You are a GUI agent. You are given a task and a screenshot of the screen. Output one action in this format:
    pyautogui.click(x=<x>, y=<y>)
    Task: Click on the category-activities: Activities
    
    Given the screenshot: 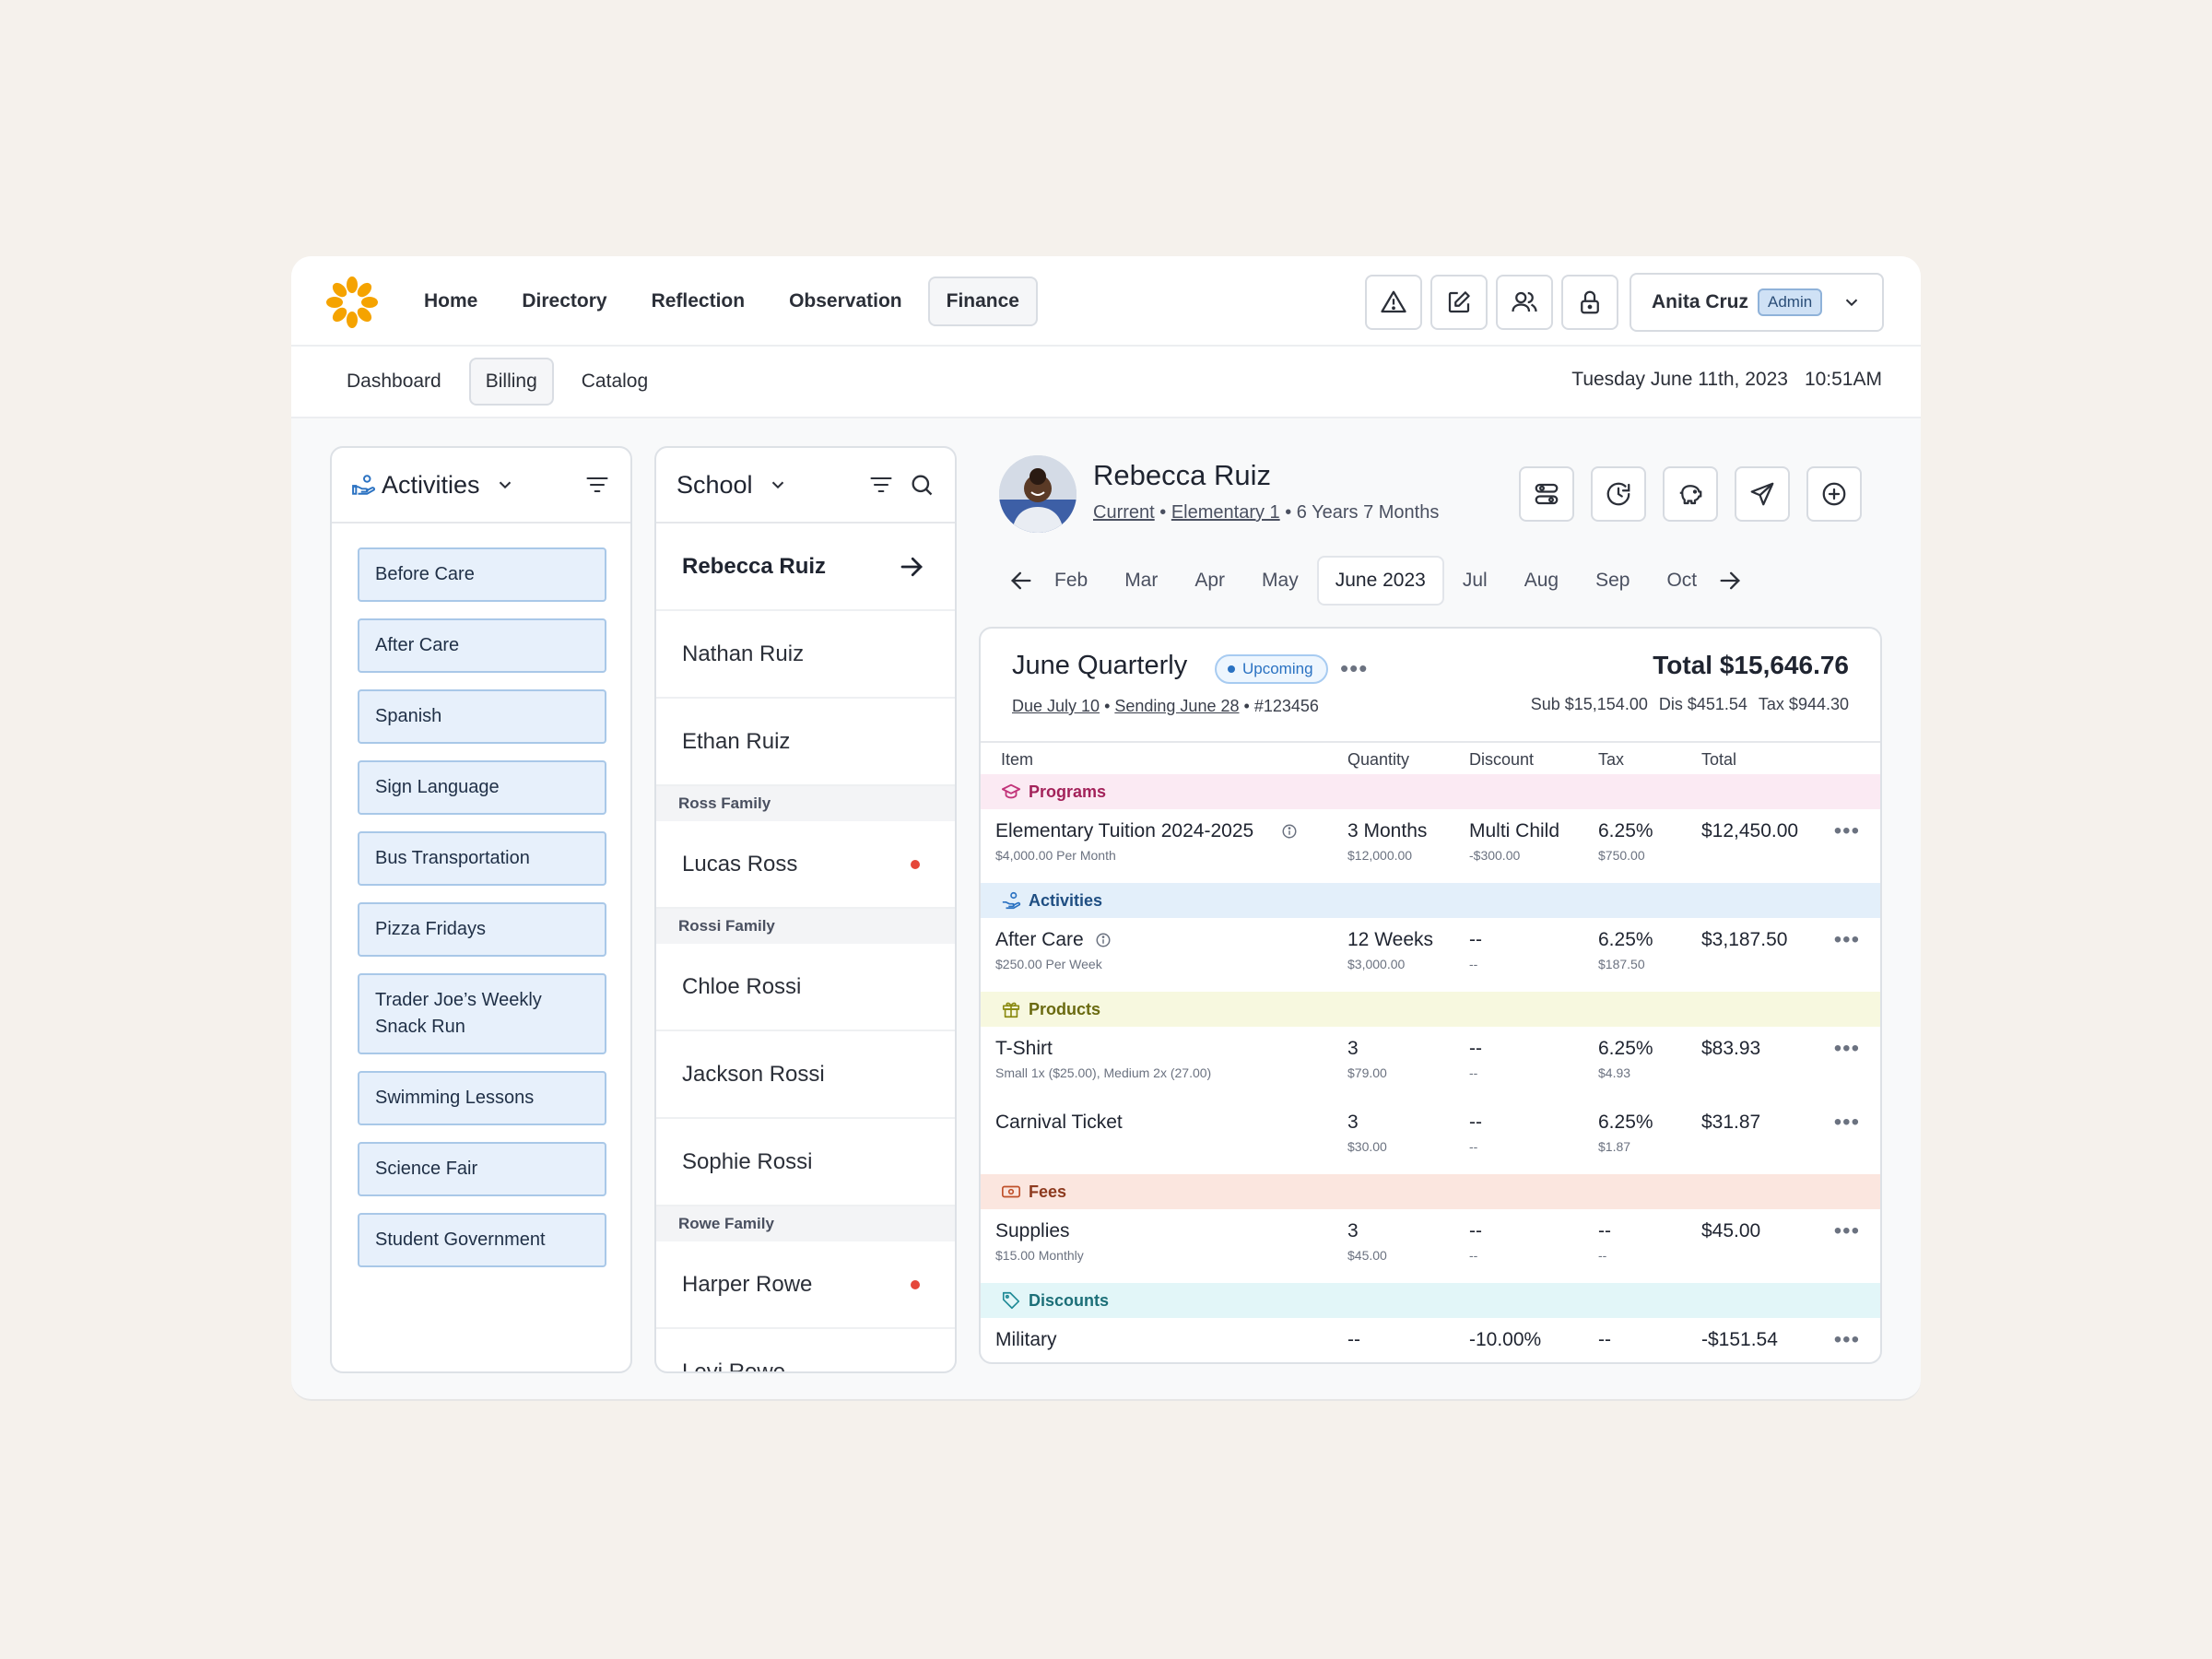 What is the action you would take?
    pyautogui.click(x=1430, y=900)
    